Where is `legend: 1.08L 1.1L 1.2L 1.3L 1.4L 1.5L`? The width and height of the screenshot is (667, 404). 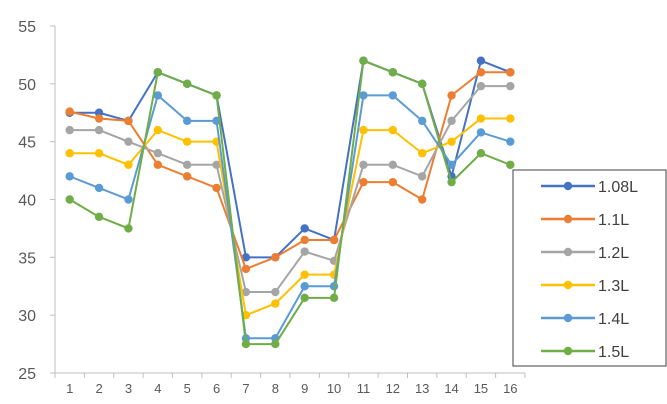 legend: 1.08L 1.1L 1.2L 1.3L 1.4L 1.5L is located at coordinates (589, 268).